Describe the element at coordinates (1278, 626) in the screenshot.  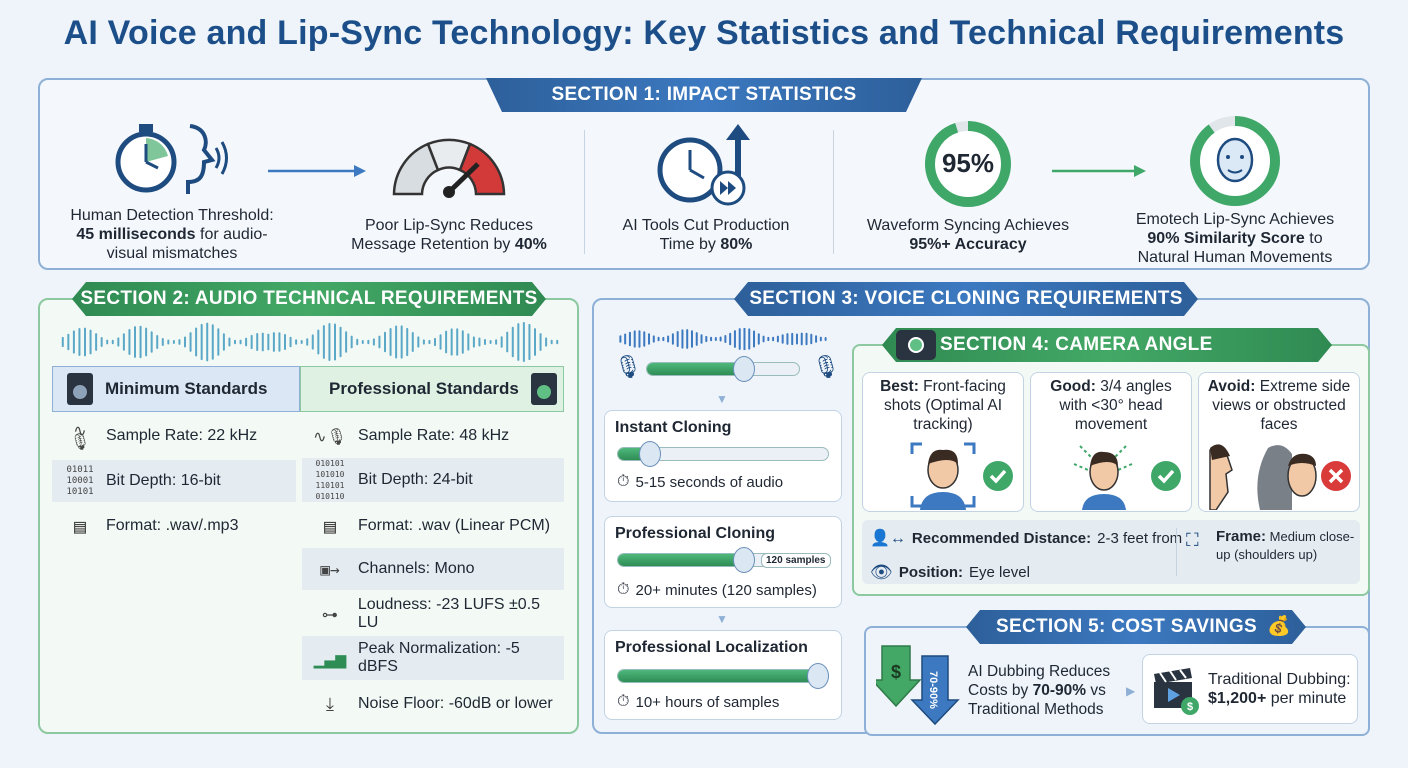
I see `money-bag-icon: 💰` at that location.